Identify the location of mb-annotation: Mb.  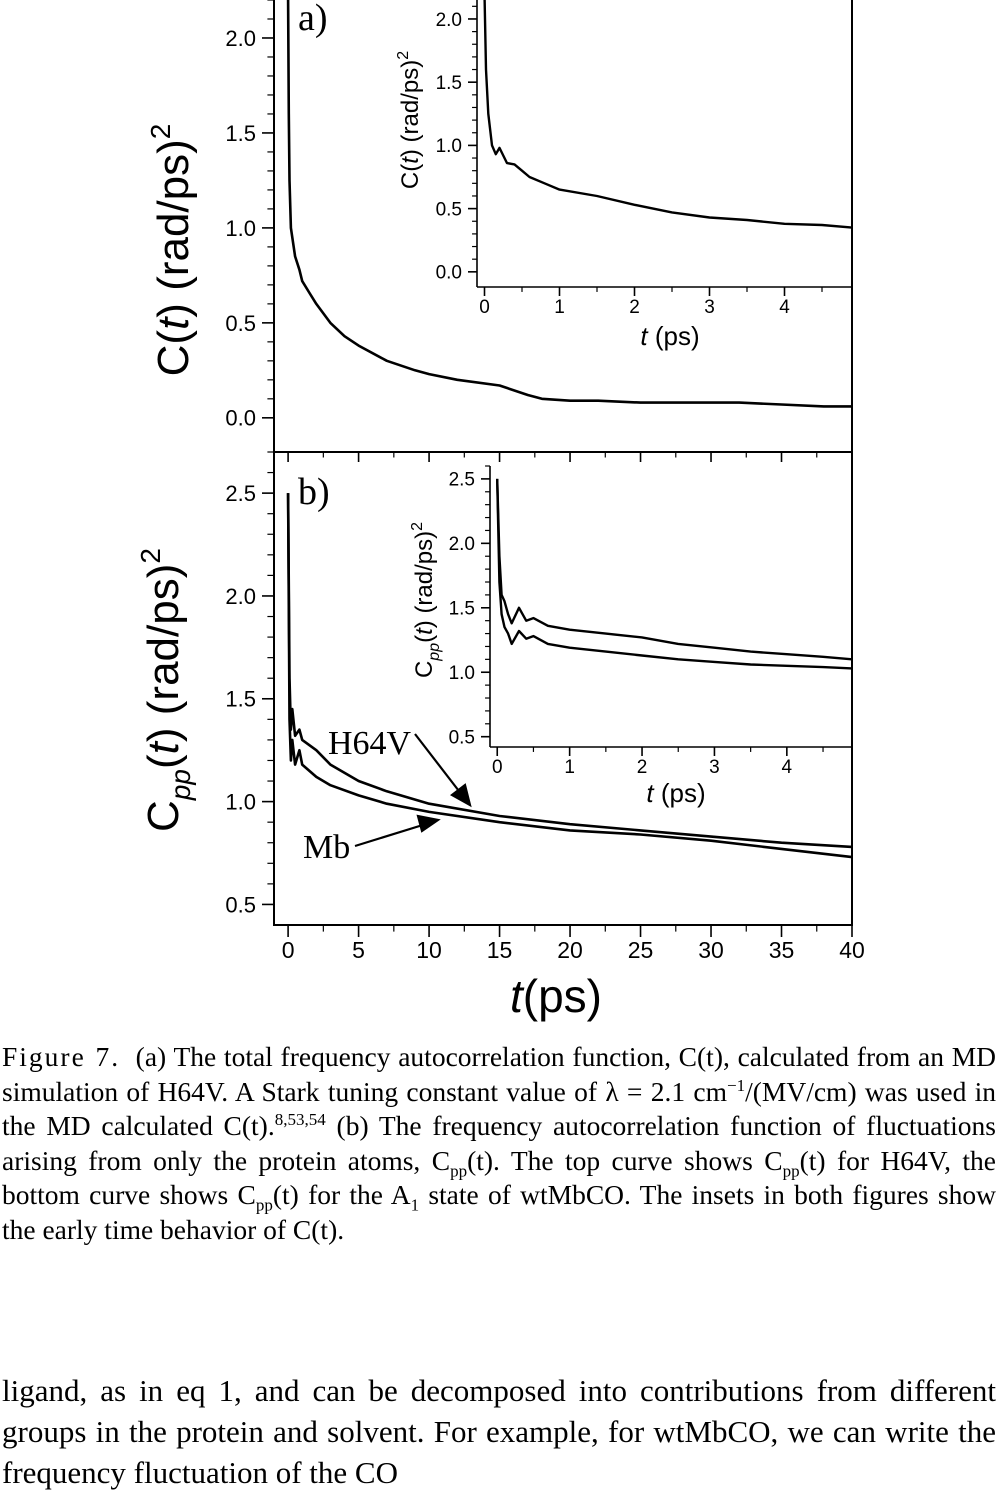
(326, 847).